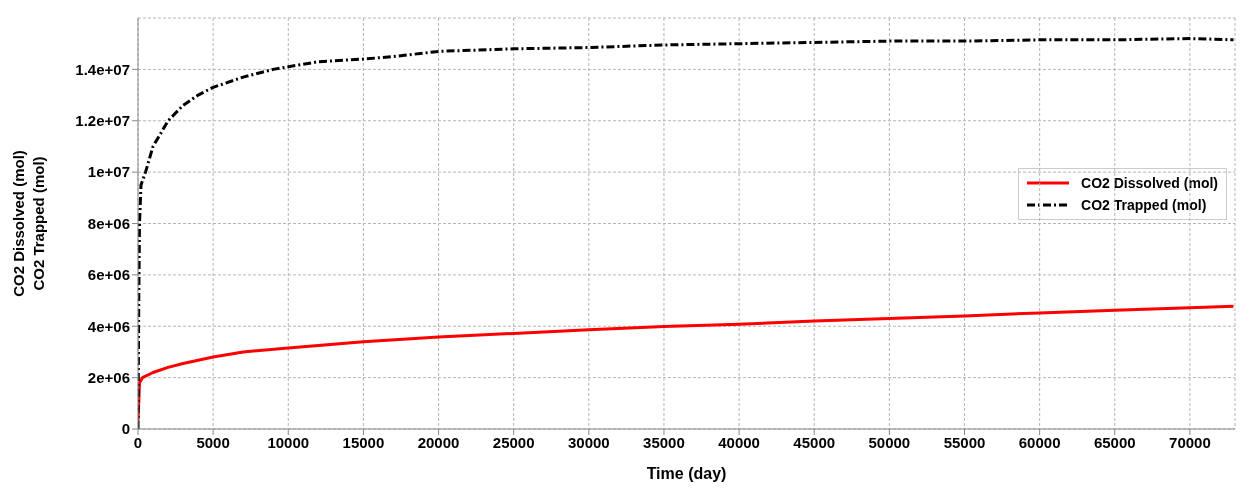 This screenshot has width=1247, height=497. I want to click on x-tick-label: 0, so click(138, 442).